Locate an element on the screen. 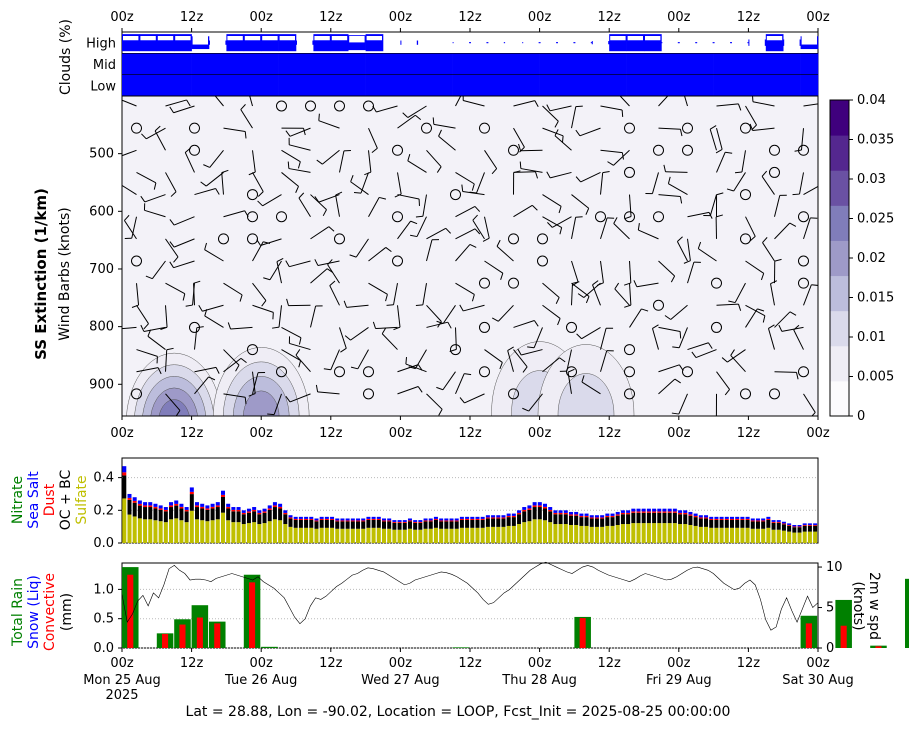  aerosol-legend-1: Sea Salt is located at coordinates (34, 500).